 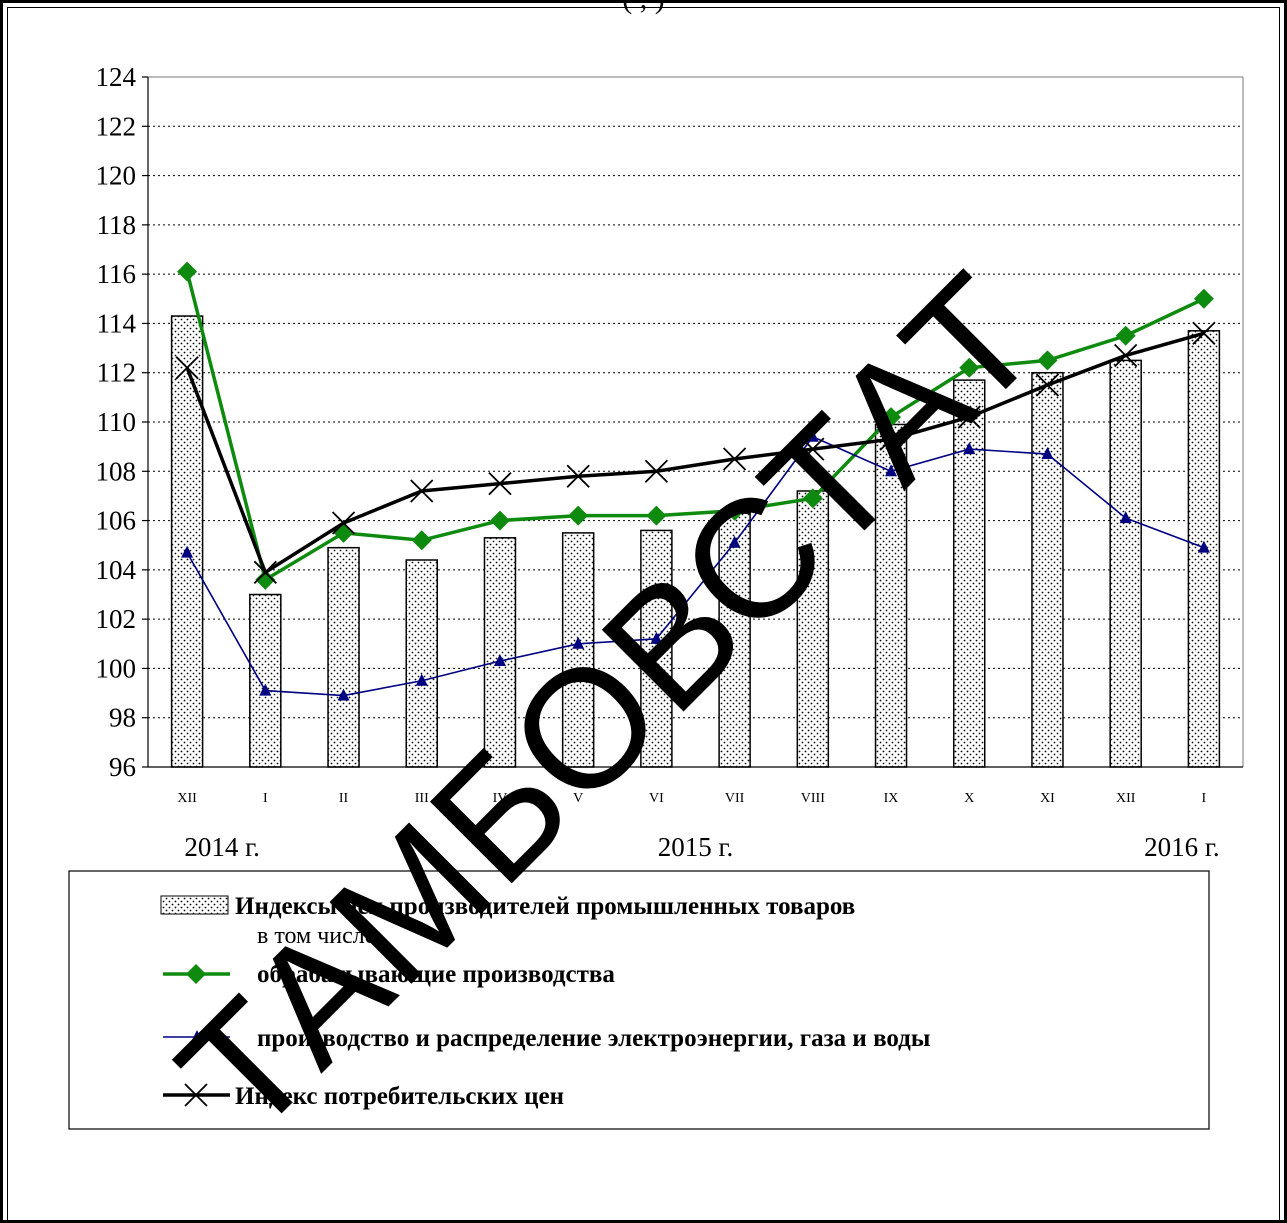 What do you see at coordinates (643, 8) in the screenshot?
I see `cut-off-heading: ( , )` at bounding box center [643, 8].